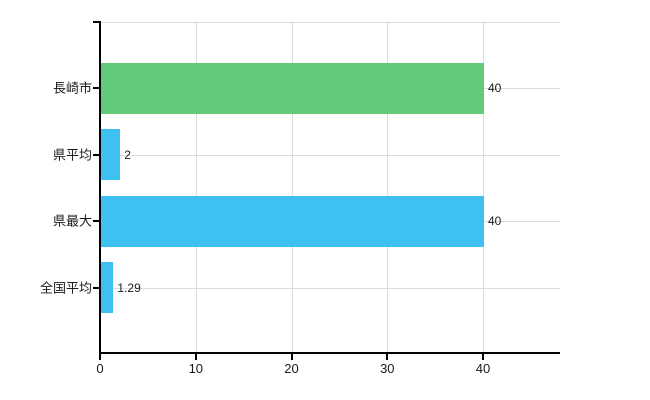 The height and width of the screenshot is (400, 650). Describe the element at coordinates (291, 368) in the screenshot. I see `x-tick-label: 20` at that location.